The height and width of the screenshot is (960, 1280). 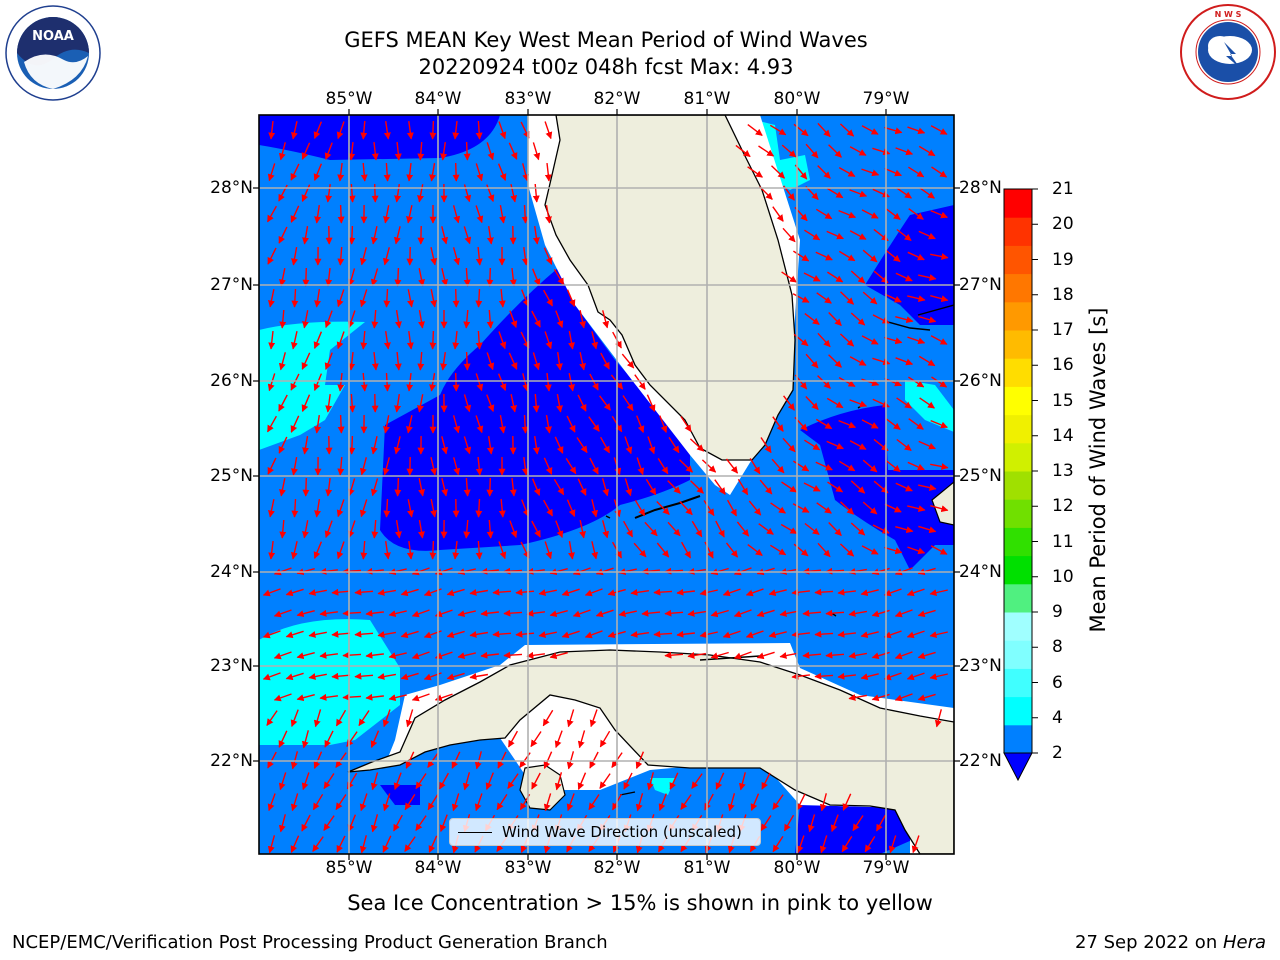 What do you see at coordinates (980, 666) in the screenshot?
I see `lat-tick-right: 23°N` at bounding box center [980, 666].